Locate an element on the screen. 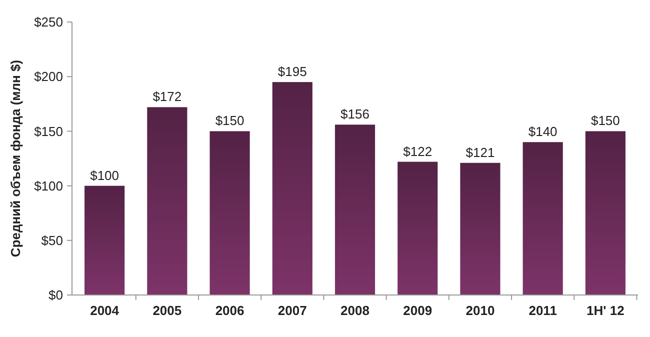  x-tick-label: 2006 is located at coordinates (229, 310).